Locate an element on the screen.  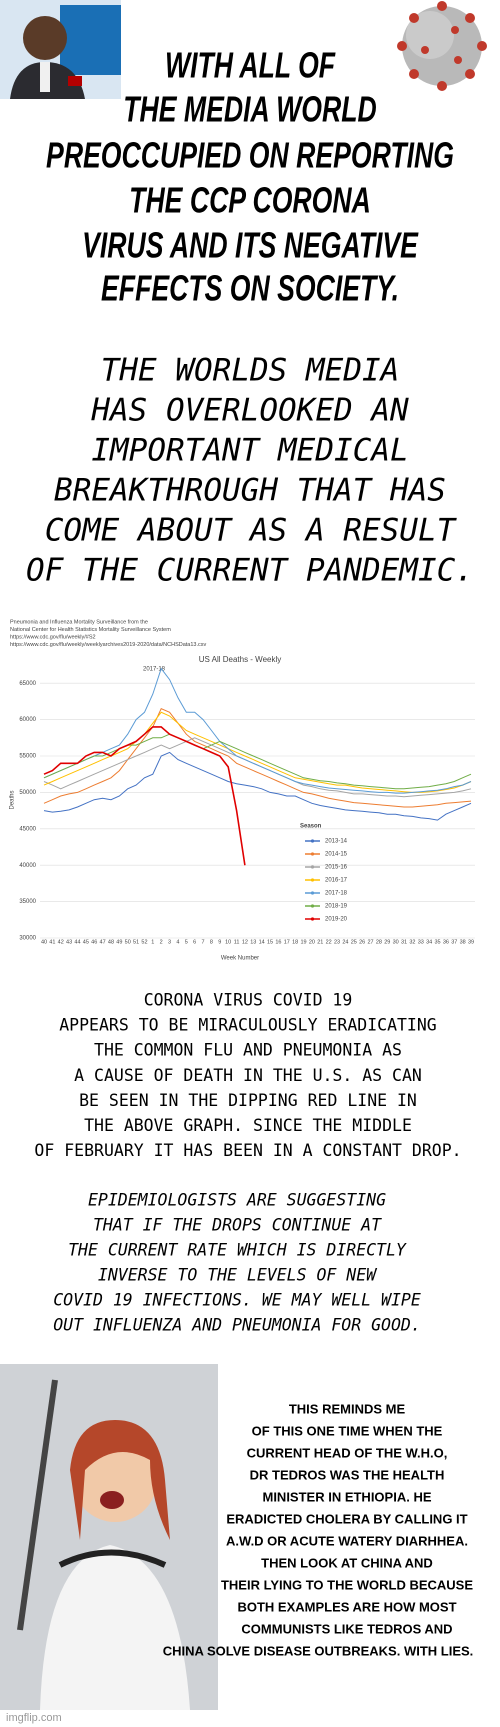
x-tick-label: 18 is located at coordinates (295, 942).